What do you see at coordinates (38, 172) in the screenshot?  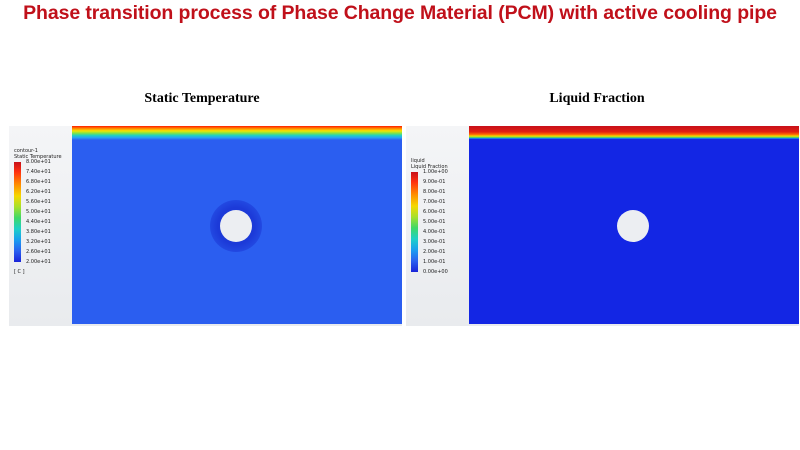 I see `legend-tick-label: 7.40e+01` at bounding box center [38, 172].